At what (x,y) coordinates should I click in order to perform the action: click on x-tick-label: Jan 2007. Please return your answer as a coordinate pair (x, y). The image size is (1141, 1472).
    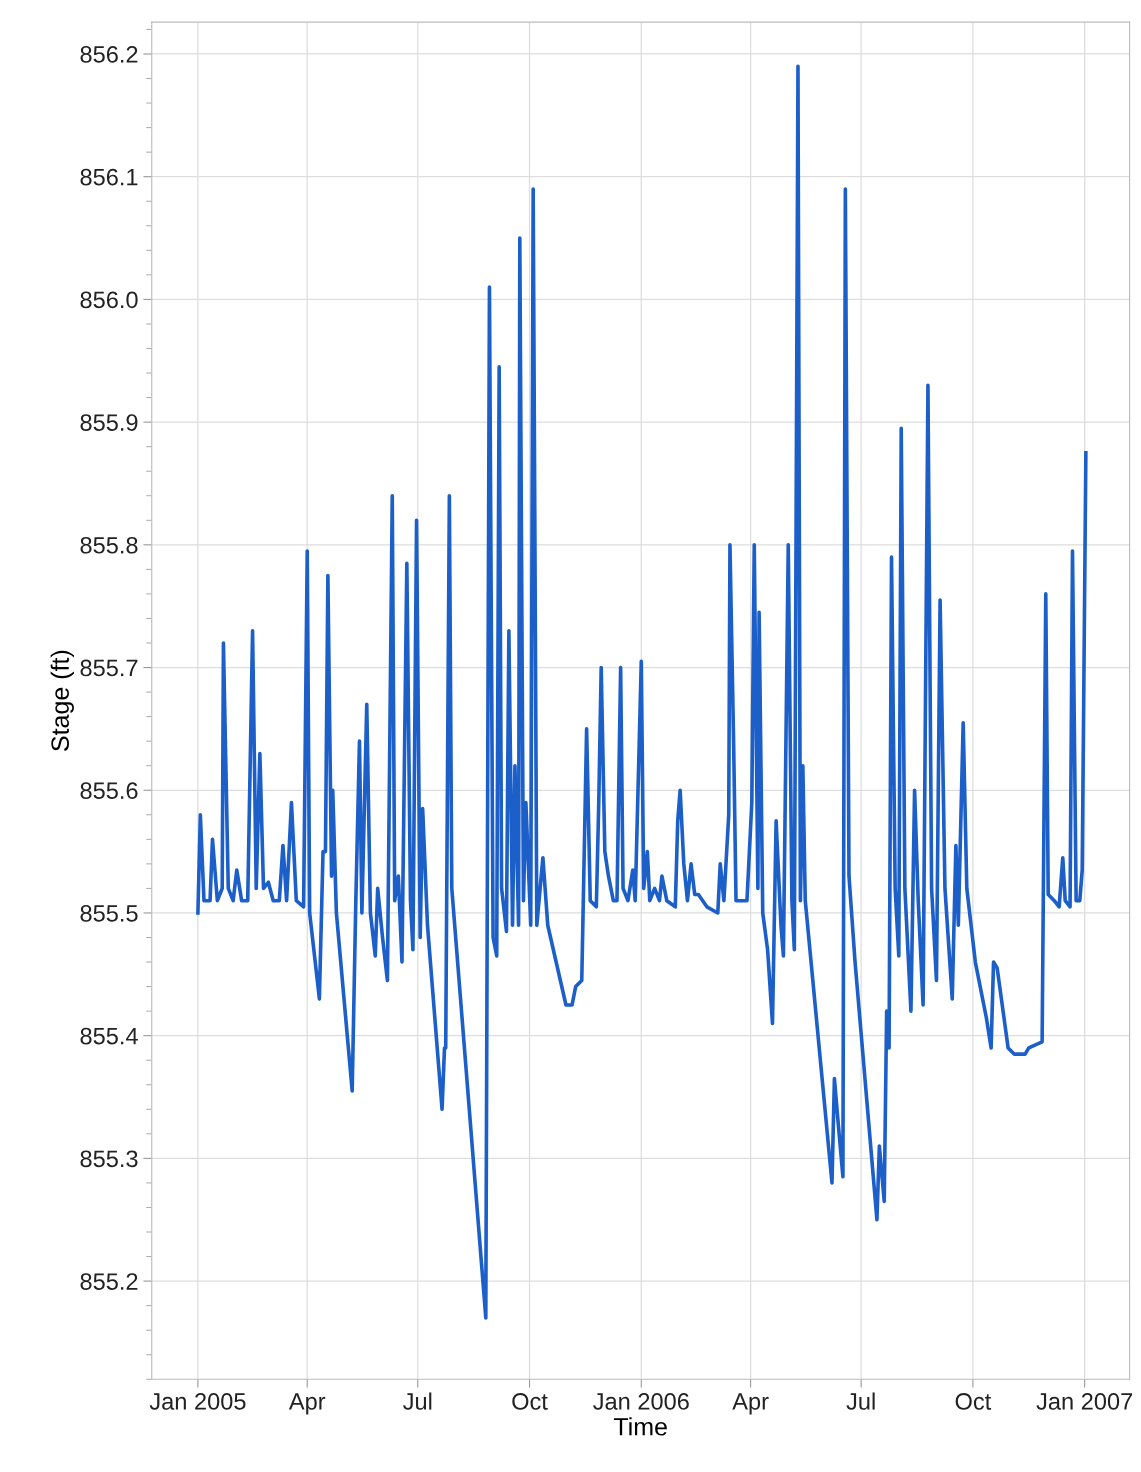
    Looking at the image, I should click on (1084, 1401).